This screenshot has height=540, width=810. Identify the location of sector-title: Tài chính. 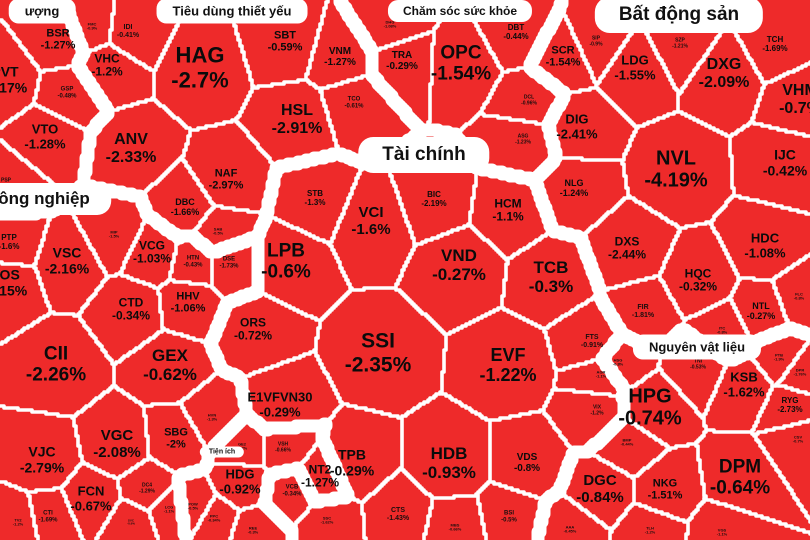
(424, 154).